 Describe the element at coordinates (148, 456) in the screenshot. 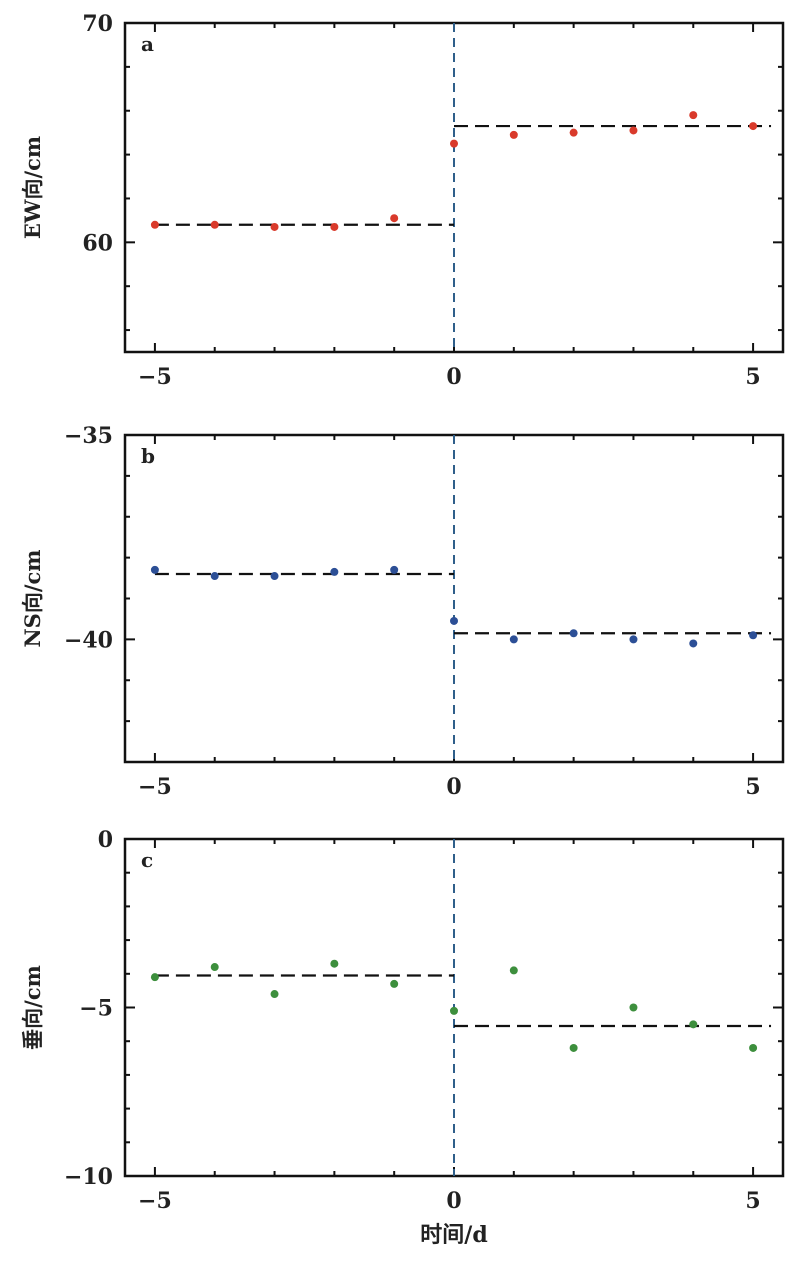

I see `panel-label: b` at that location.